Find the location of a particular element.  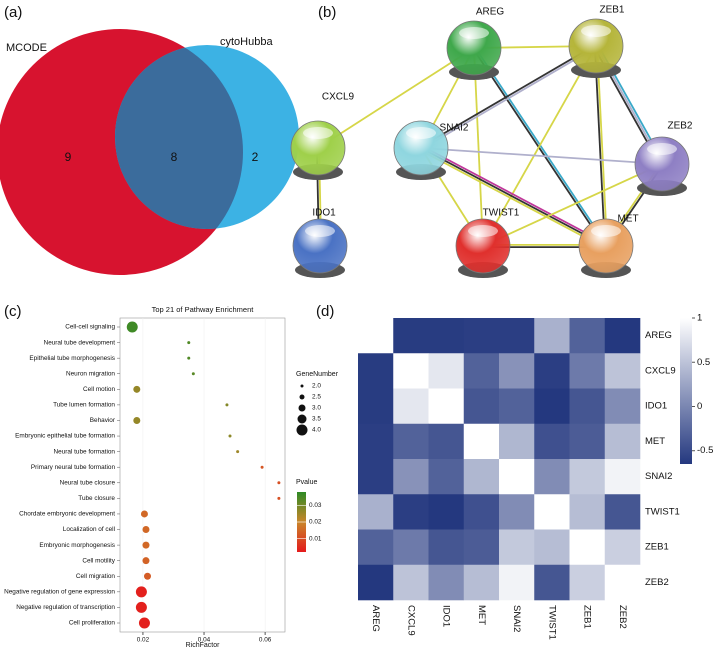

set-label: MCODE is located at coordinates (26, 48).